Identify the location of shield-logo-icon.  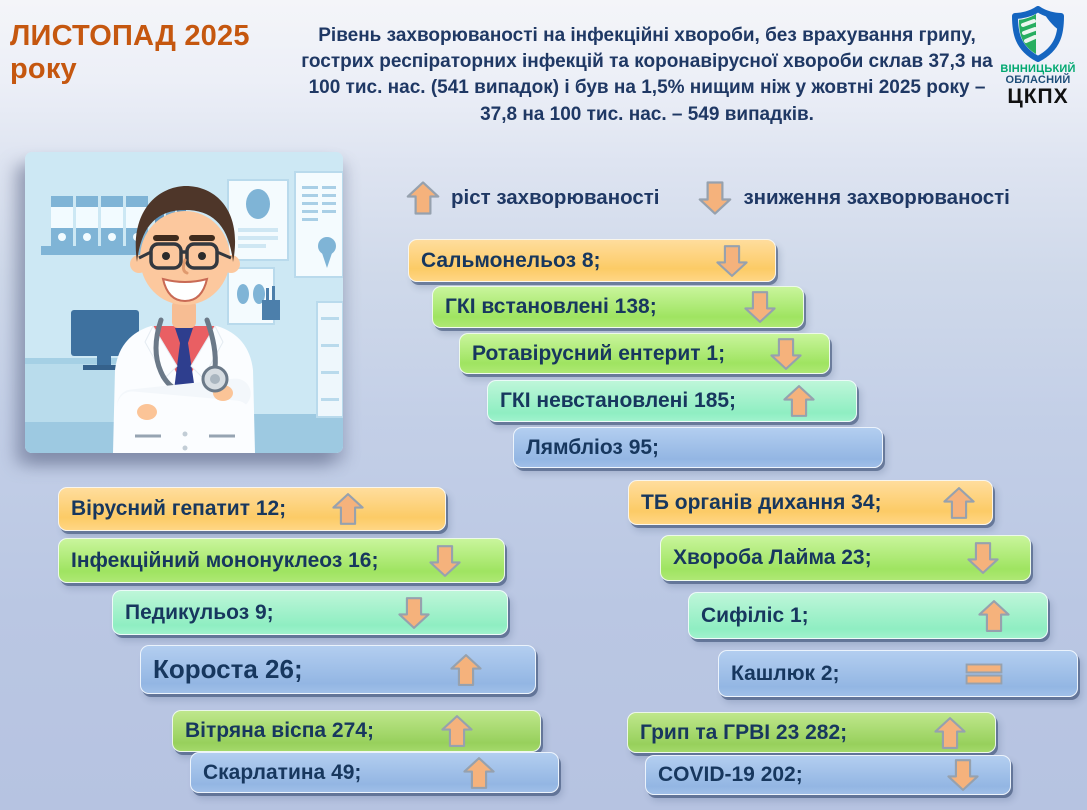
(1038, 34).